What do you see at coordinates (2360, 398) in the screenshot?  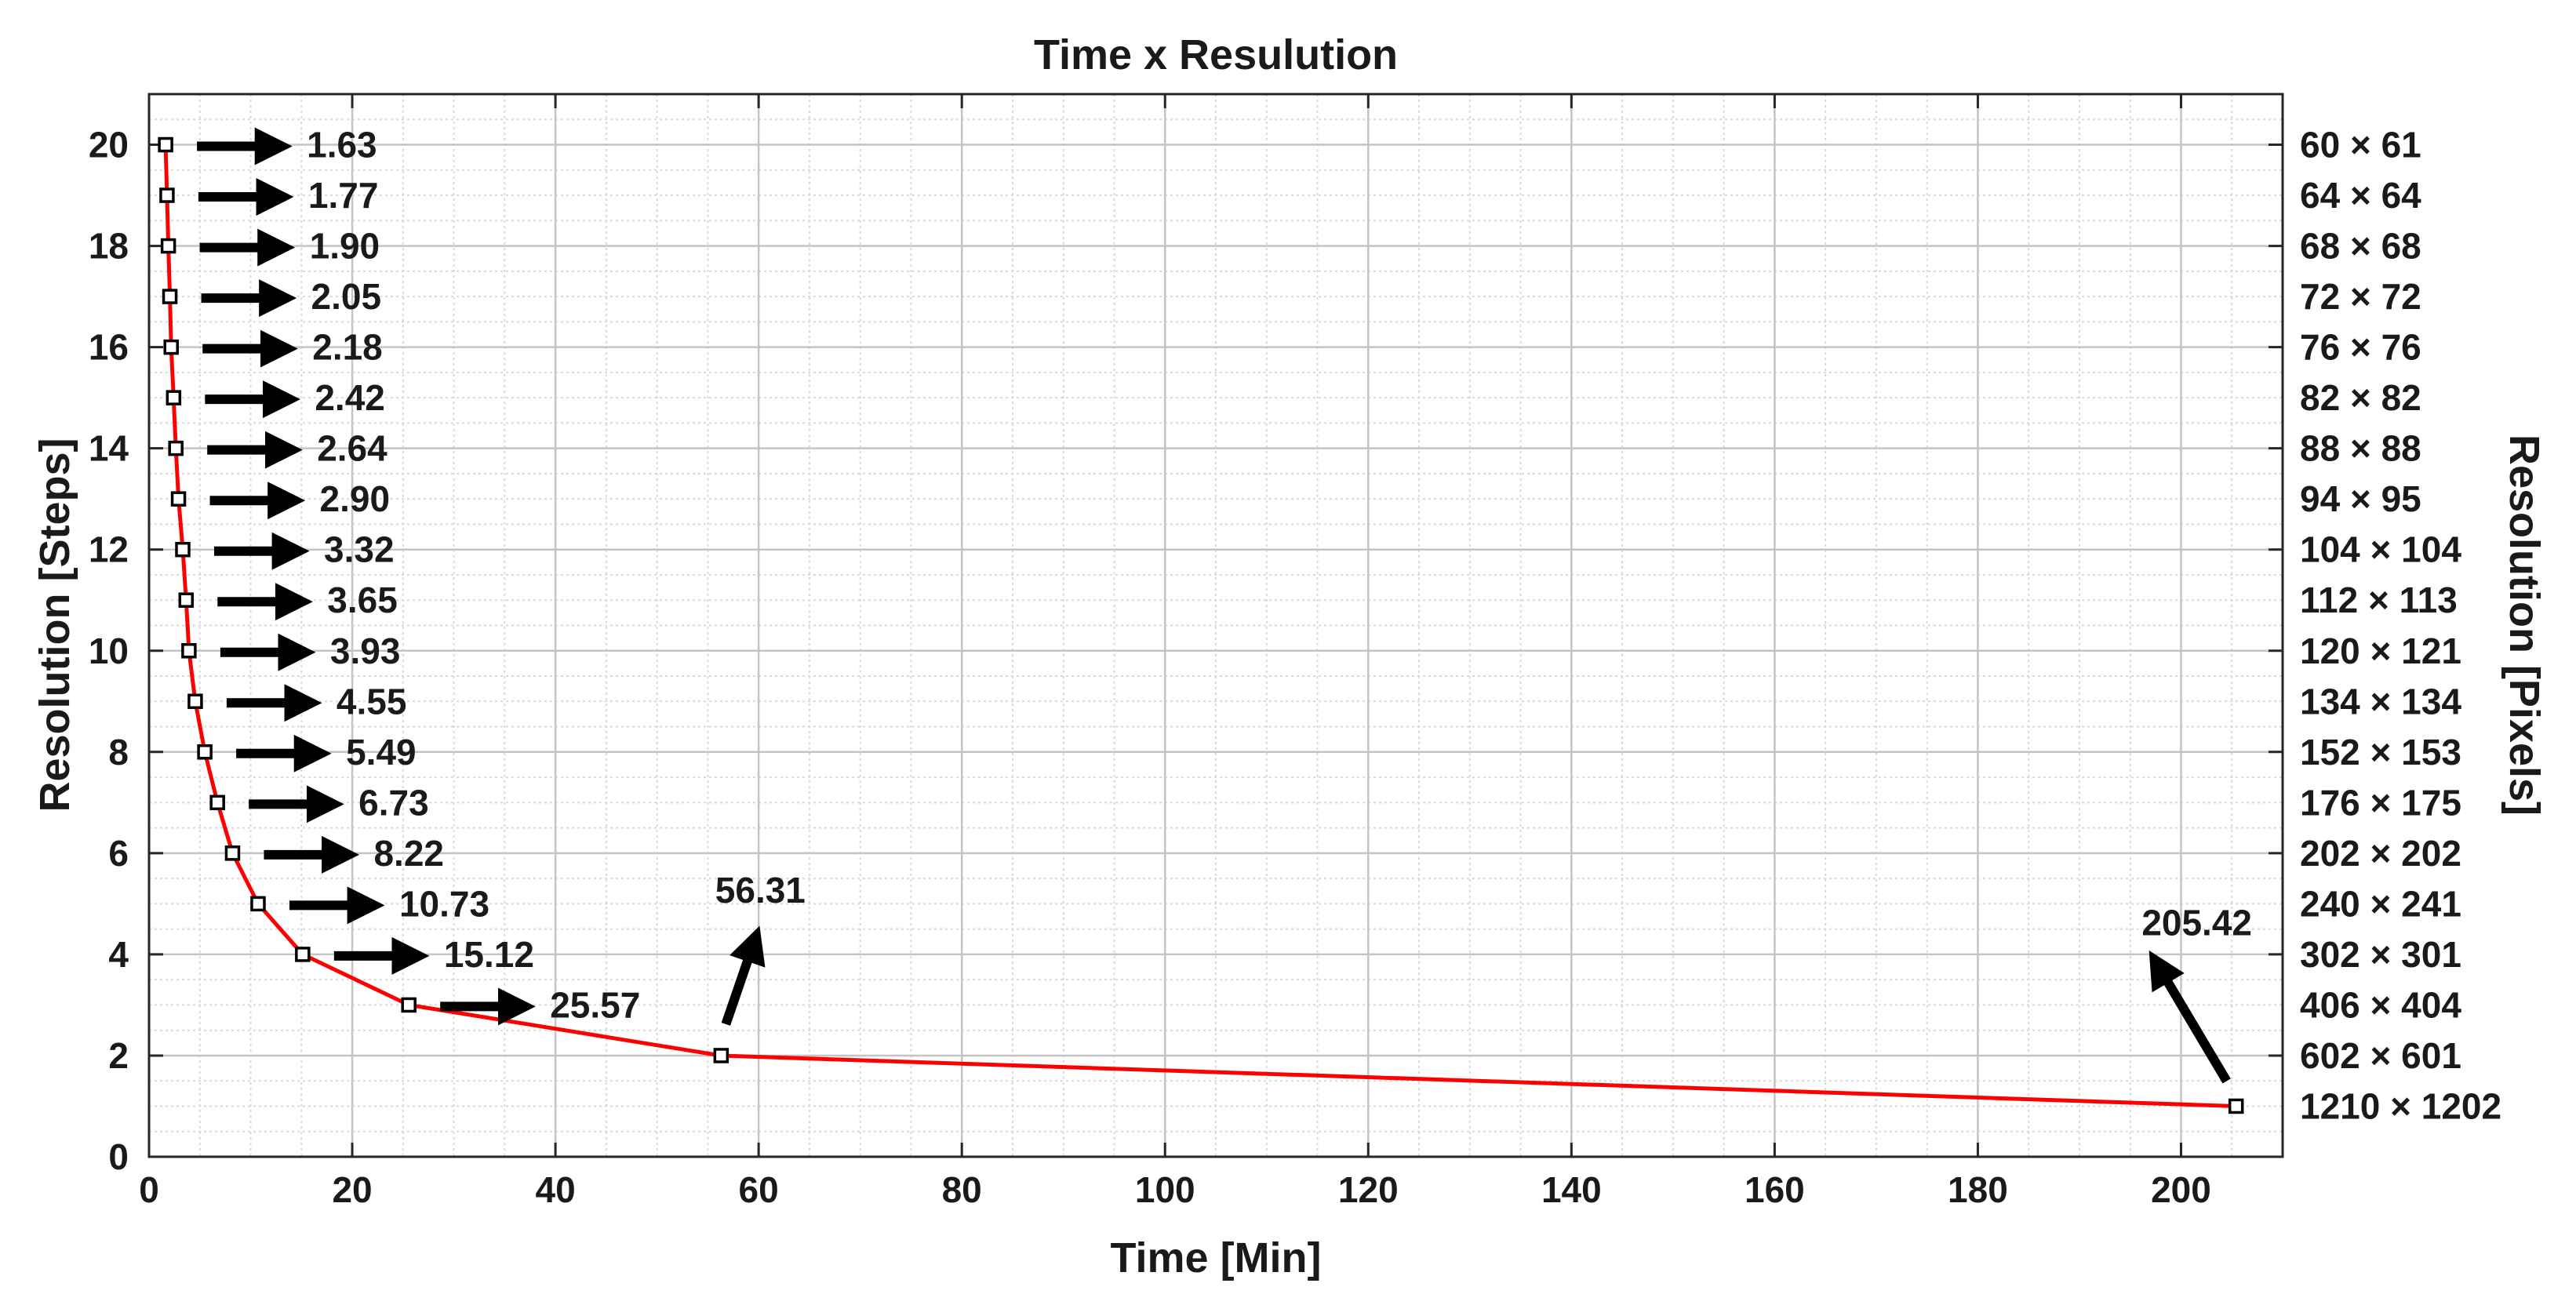 I see `pixel-resolution-label: 82 × 82` at bounding box center [2360, 398].